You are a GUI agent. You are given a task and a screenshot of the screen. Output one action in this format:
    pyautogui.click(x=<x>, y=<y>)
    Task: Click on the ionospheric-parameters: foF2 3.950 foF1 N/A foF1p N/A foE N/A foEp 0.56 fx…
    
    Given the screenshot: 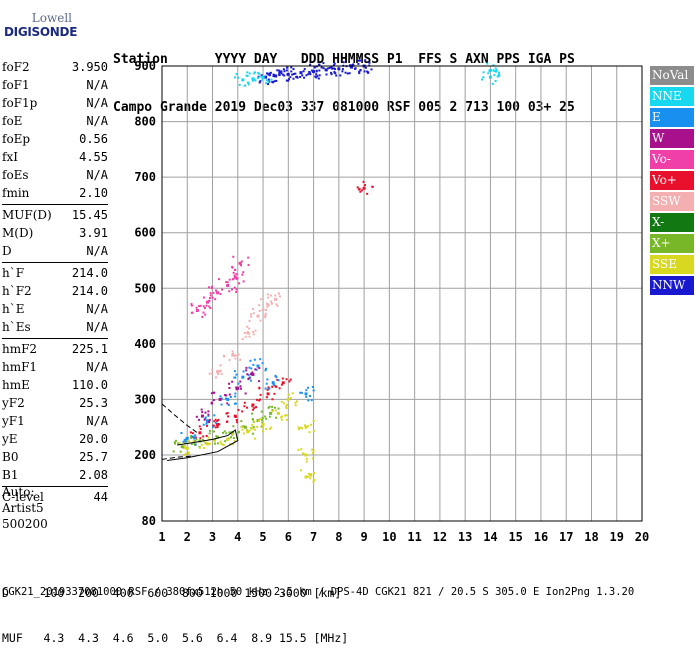 What is the action you would take?
    pyautogui.click(x=55, y=282)
    